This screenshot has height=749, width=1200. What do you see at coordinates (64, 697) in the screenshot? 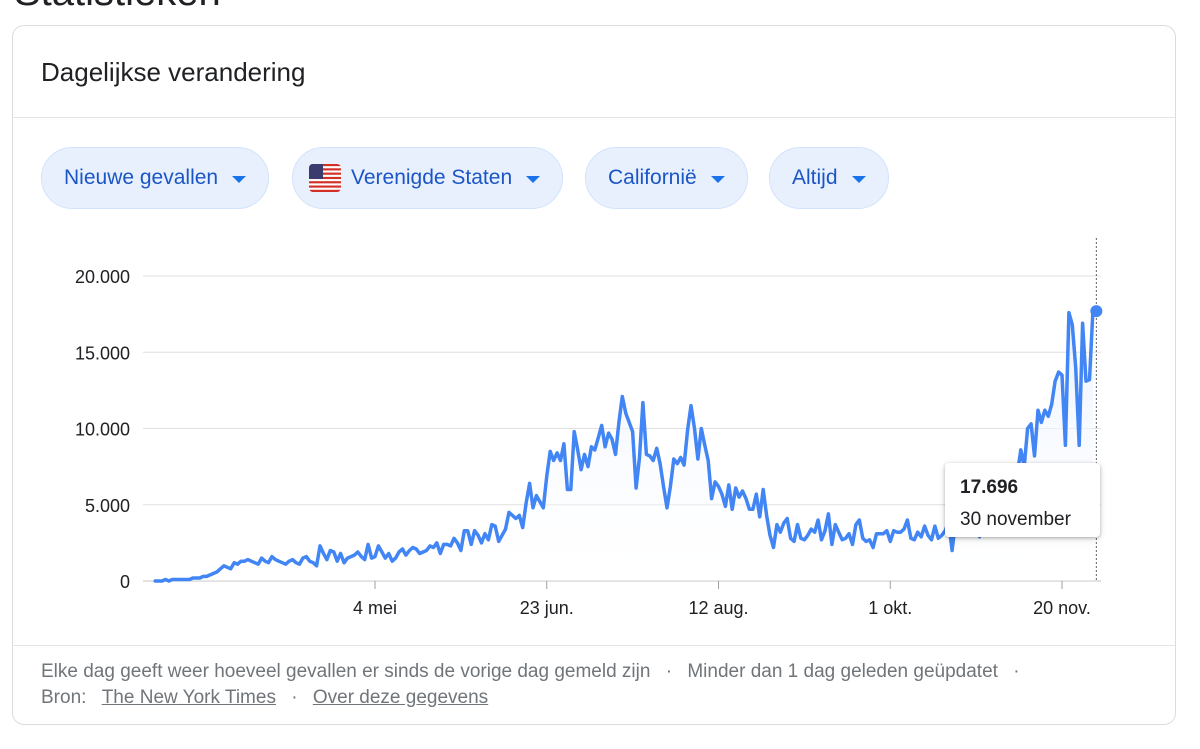
I see `footer-source-label: Bron:` at bounding box center [64, 697].